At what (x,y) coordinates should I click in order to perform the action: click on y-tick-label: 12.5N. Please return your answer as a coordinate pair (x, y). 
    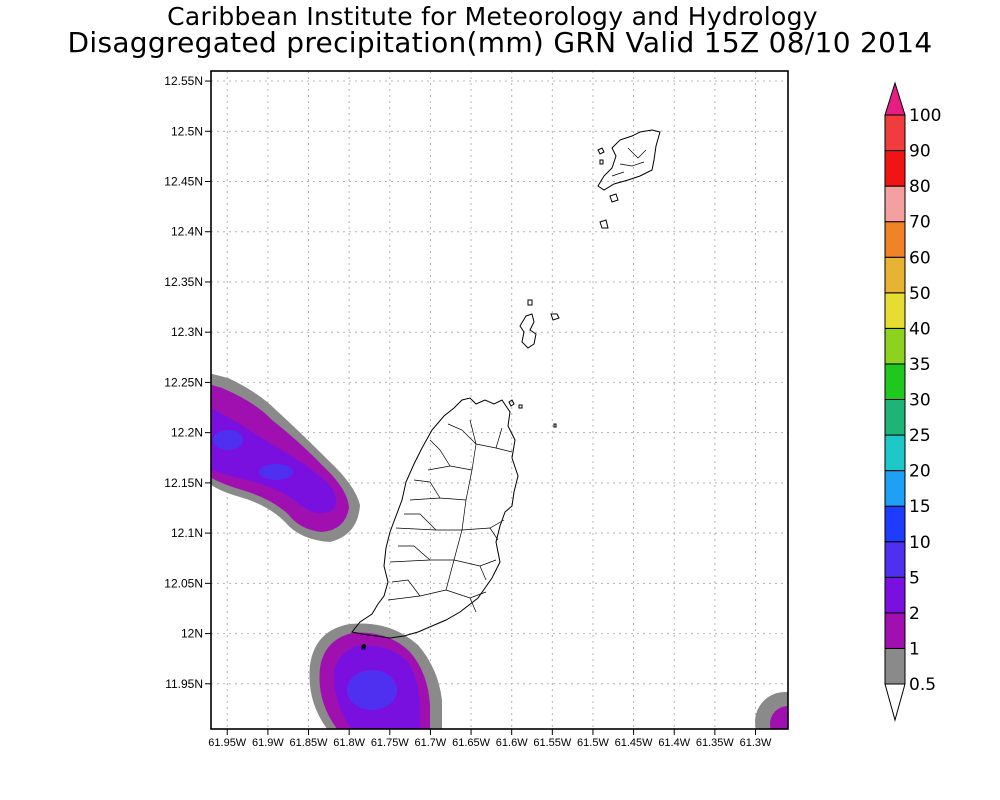
    Looking at the image, I should click on (187, 131).